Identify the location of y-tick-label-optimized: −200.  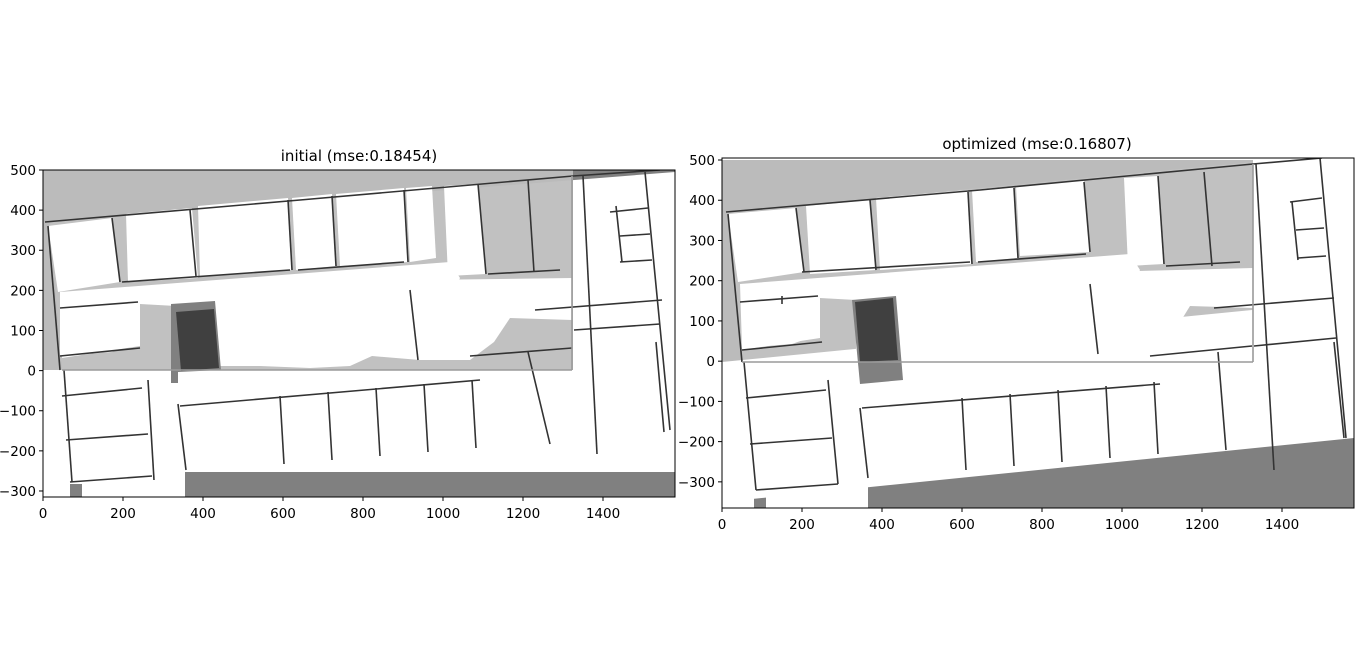
(696, 443).